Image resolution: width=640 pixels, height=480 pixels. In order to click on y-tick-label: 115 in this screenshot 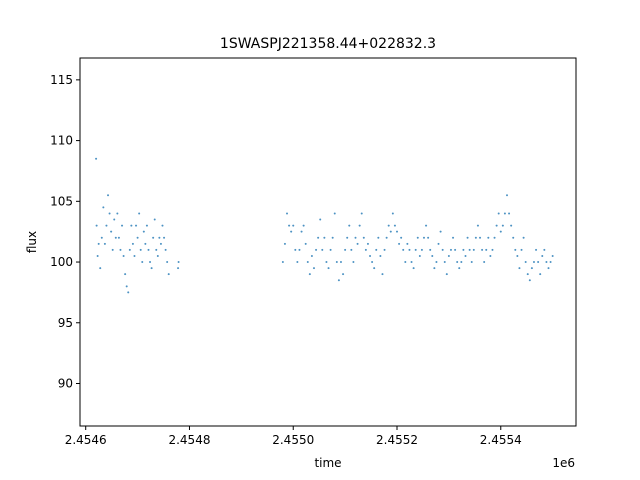, I will do `click(61, 80)`.